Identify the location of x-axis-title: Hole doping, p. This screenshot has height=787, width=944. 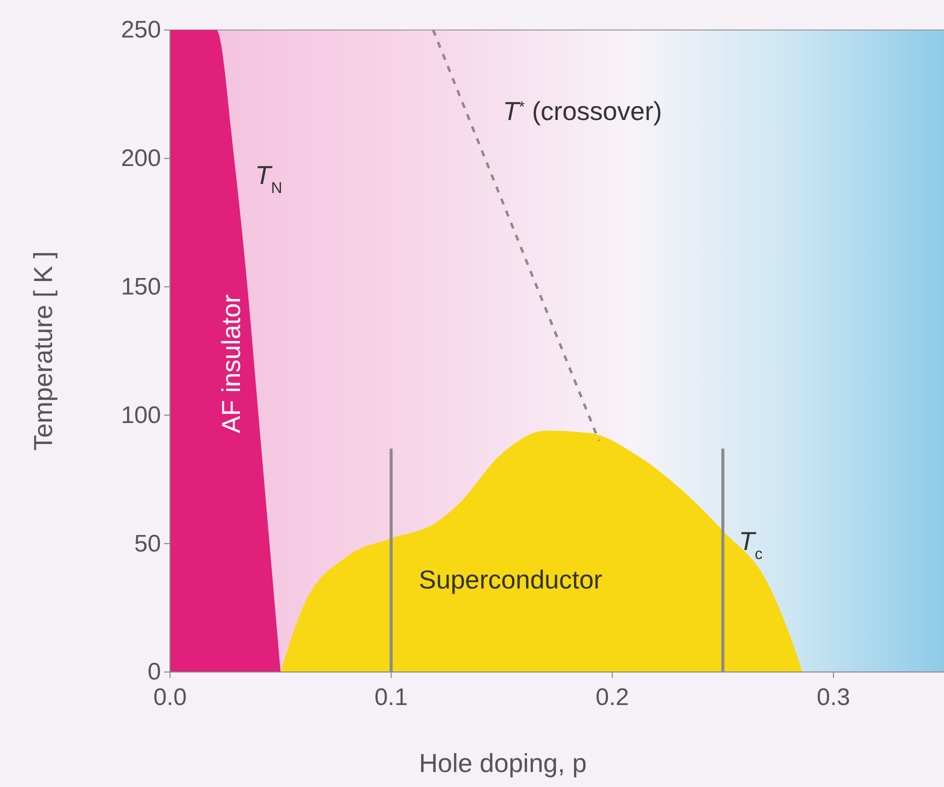
(502, 763).